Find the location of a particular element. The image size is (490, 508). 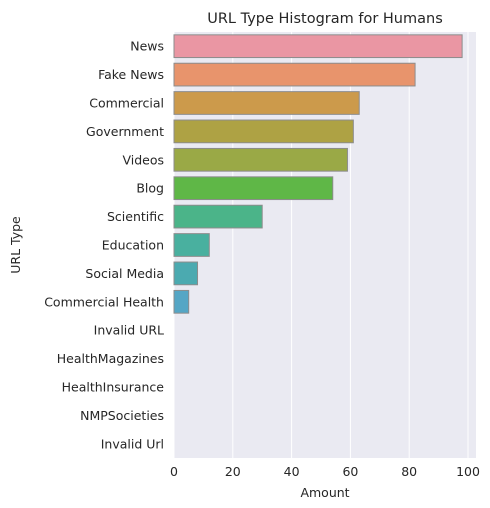

x-tick-labels: 0 20 40 60 80 100 is located at coordinates (325, 471).